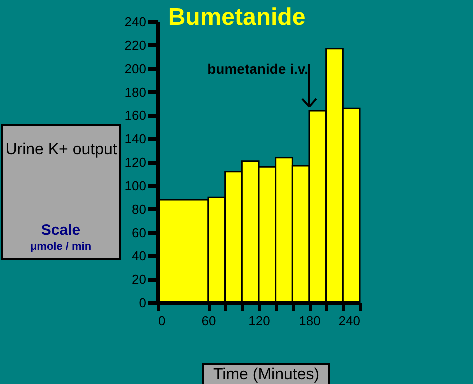  Describe the element at coordinates (135, 162) in the screenshot. I see `y-tick-label: 120` at that location.